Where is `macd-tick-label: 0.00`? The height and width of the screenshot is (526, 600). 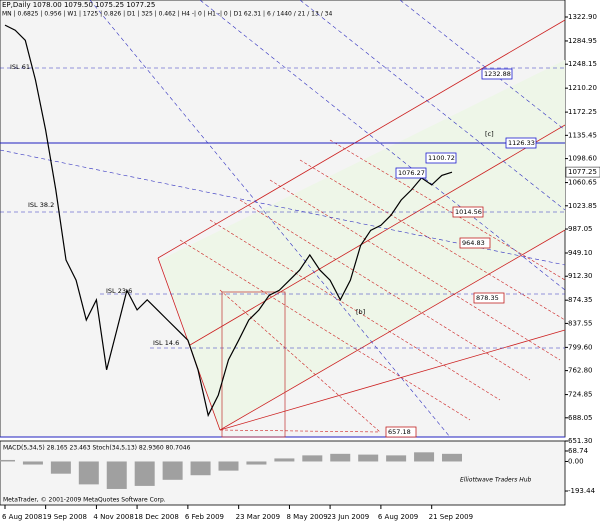
macd-tick-label: 0.00 is located at coordinates (576, 461).